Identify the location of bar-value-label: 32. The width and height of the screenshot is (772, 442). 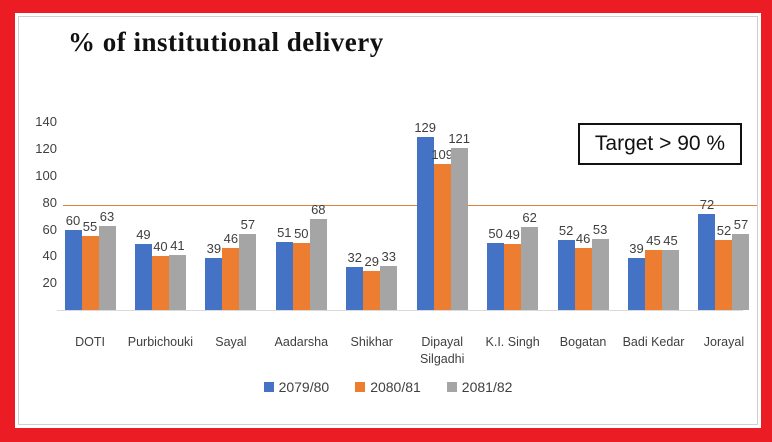
(354, 257).